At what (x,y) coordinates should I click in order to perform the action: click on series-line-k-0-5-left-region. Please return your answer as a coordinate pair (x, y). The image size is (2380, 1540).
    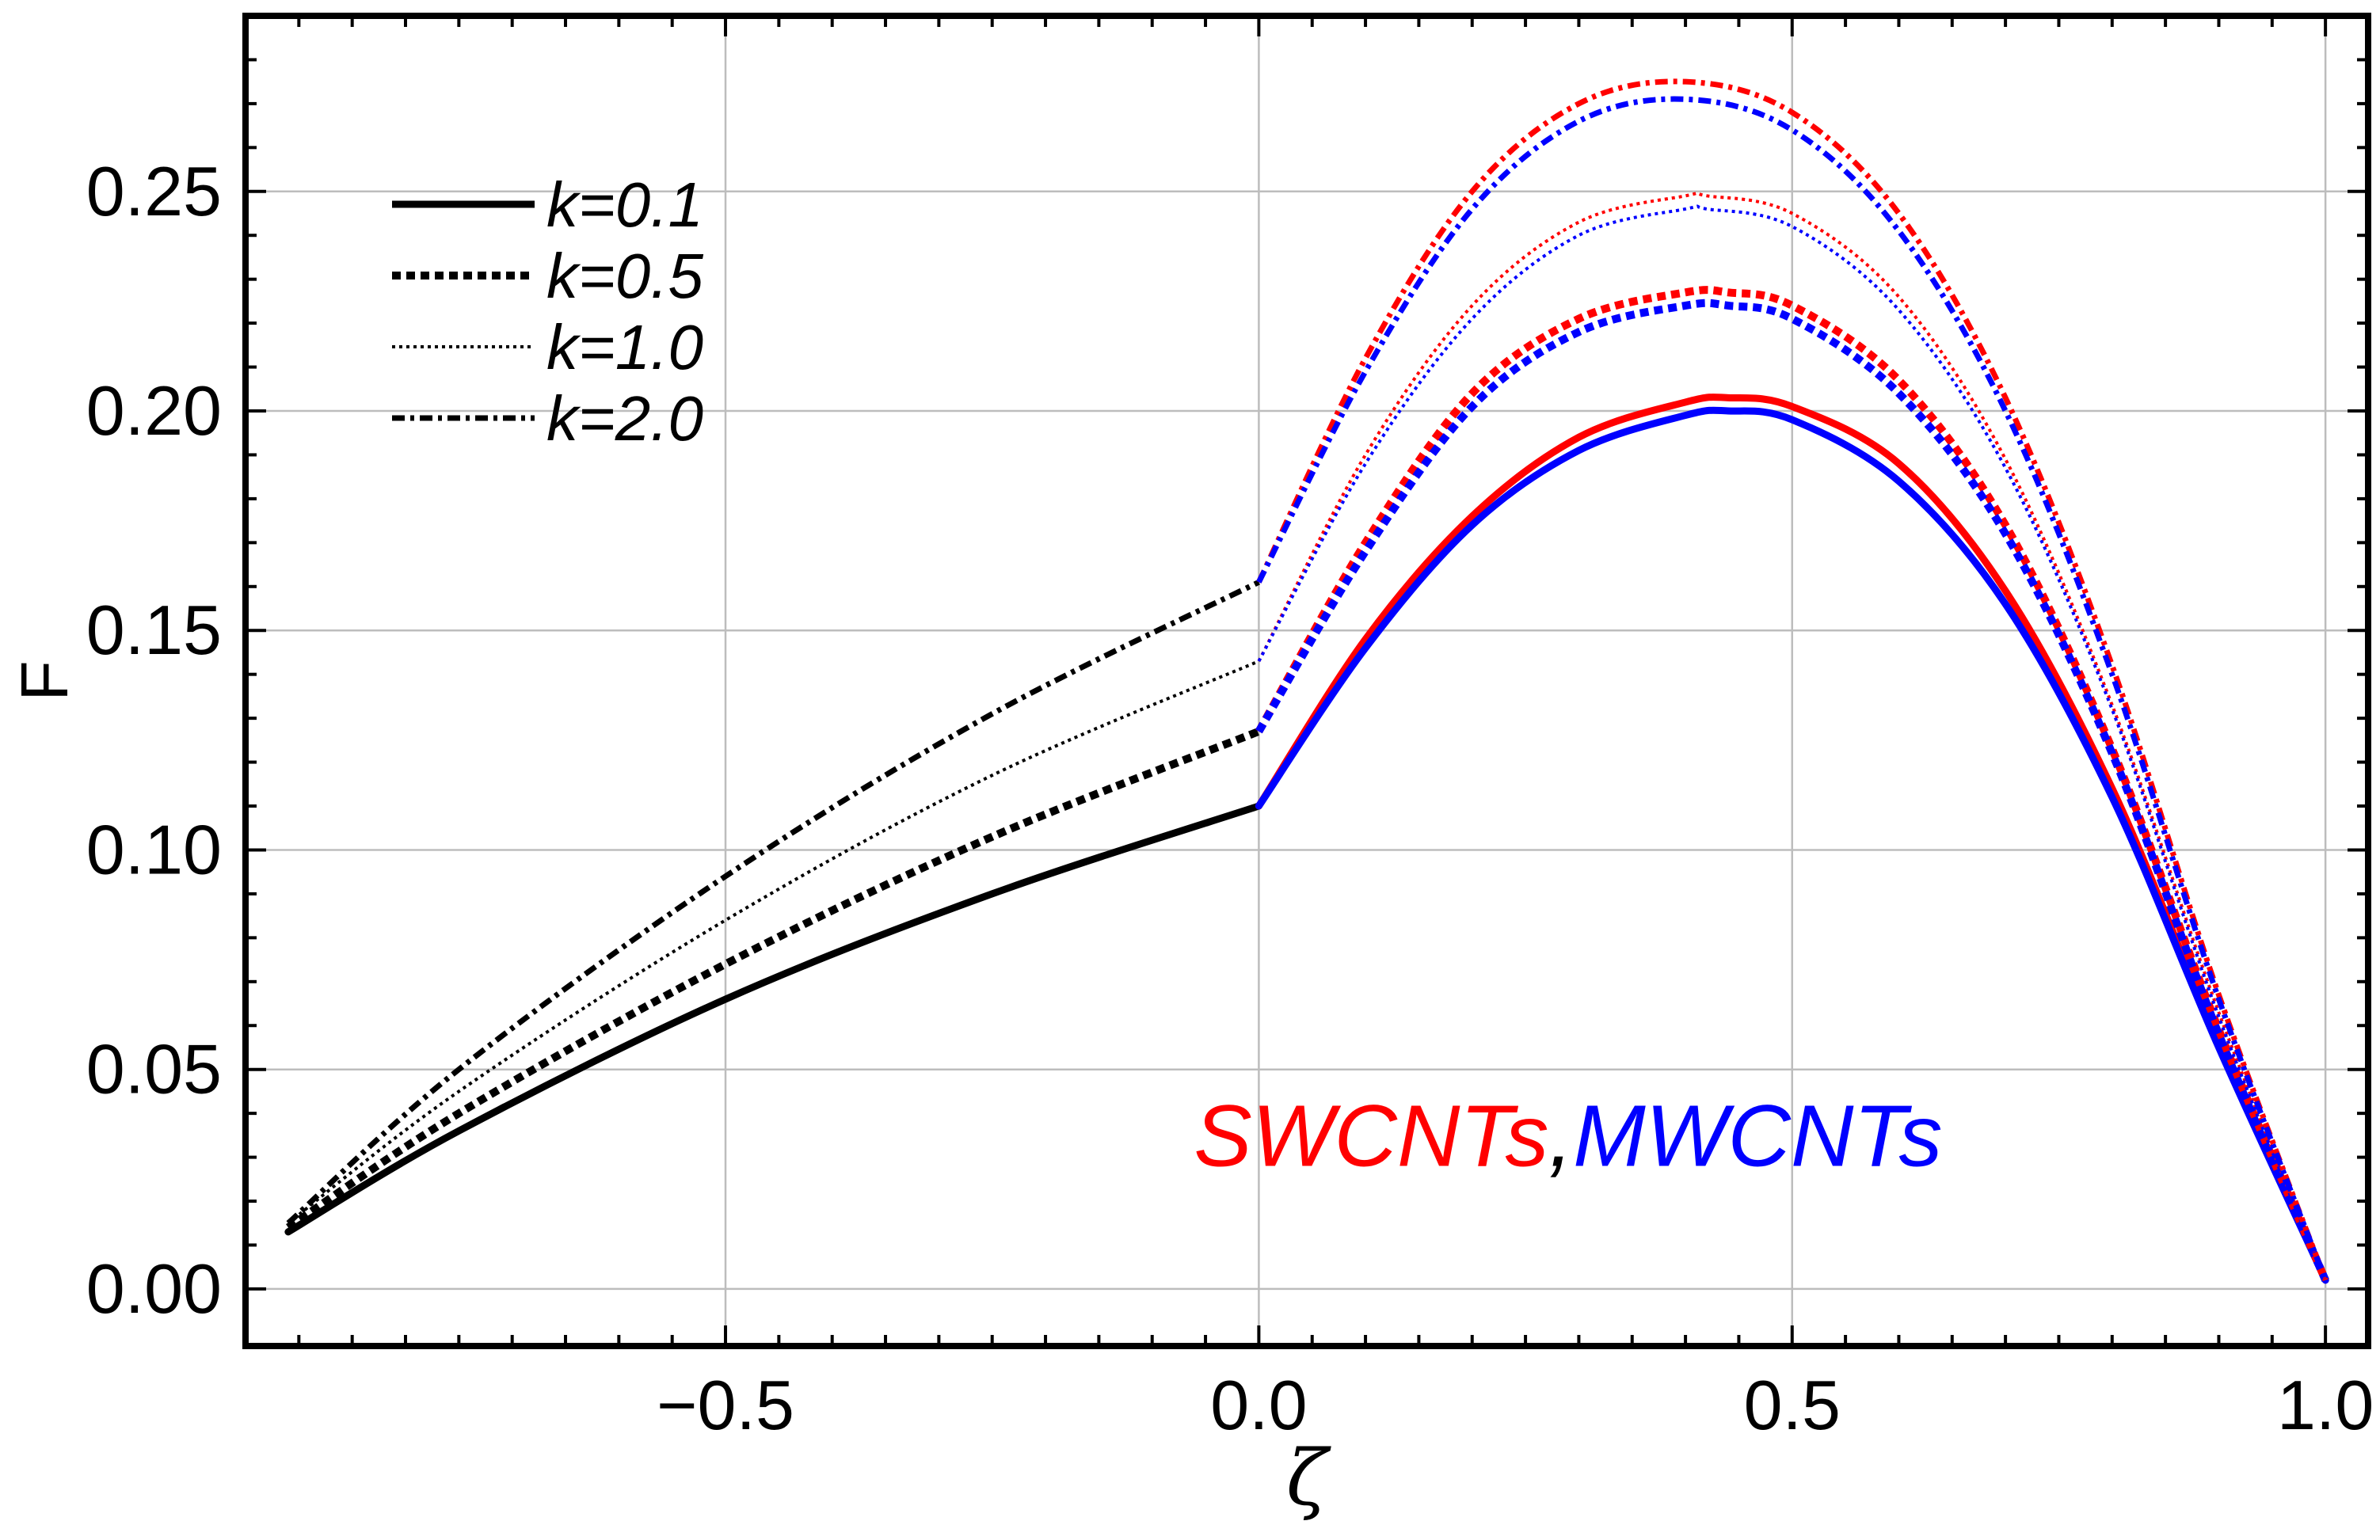
    Looking at the image, I should click on (773, 979).